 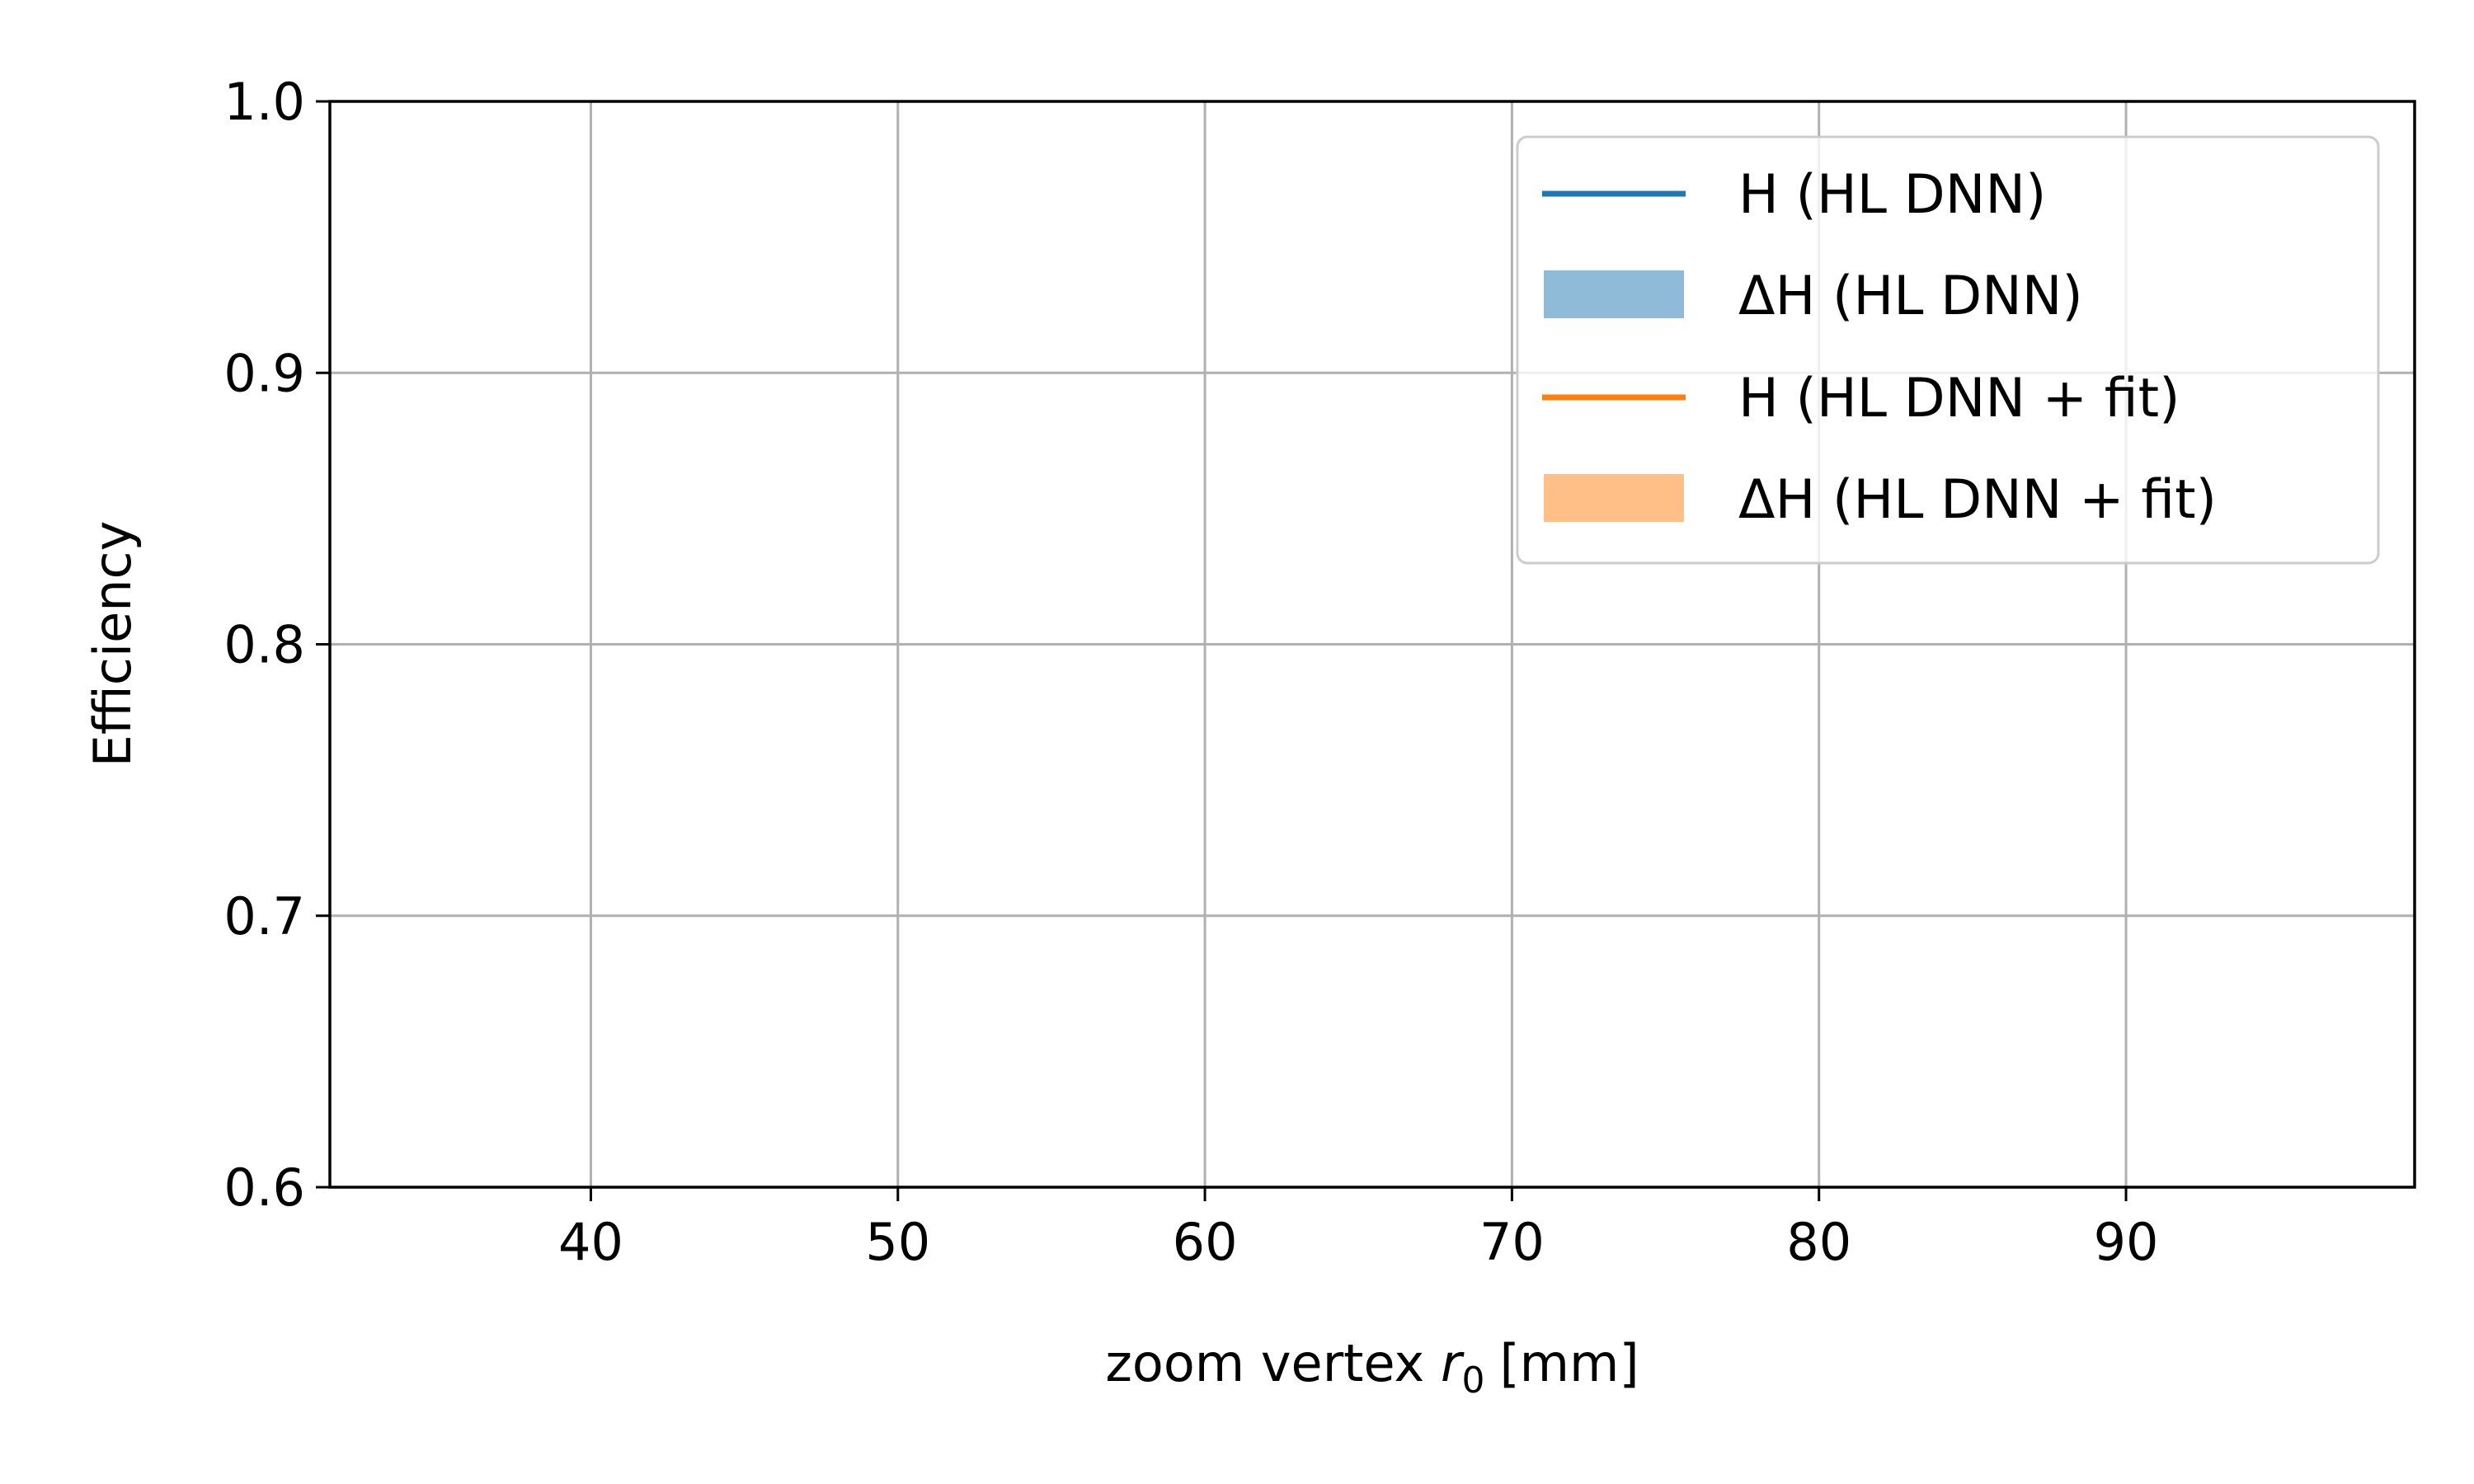 What do you see at coordinates (264, 102) in the screenshot?
I see `y-tick-label: 1.0` at bounding box center [264, 102].